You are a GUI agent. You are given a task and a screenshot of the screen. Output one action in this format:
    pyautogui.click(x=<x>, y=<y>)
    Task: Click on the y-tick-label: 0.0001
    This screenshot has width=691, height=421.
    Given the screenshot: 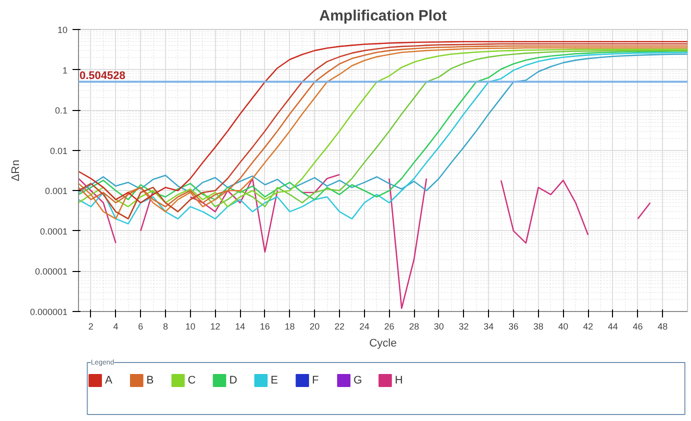 What is the action you would take?
    pyautogui.click(x=54, y=231)
    